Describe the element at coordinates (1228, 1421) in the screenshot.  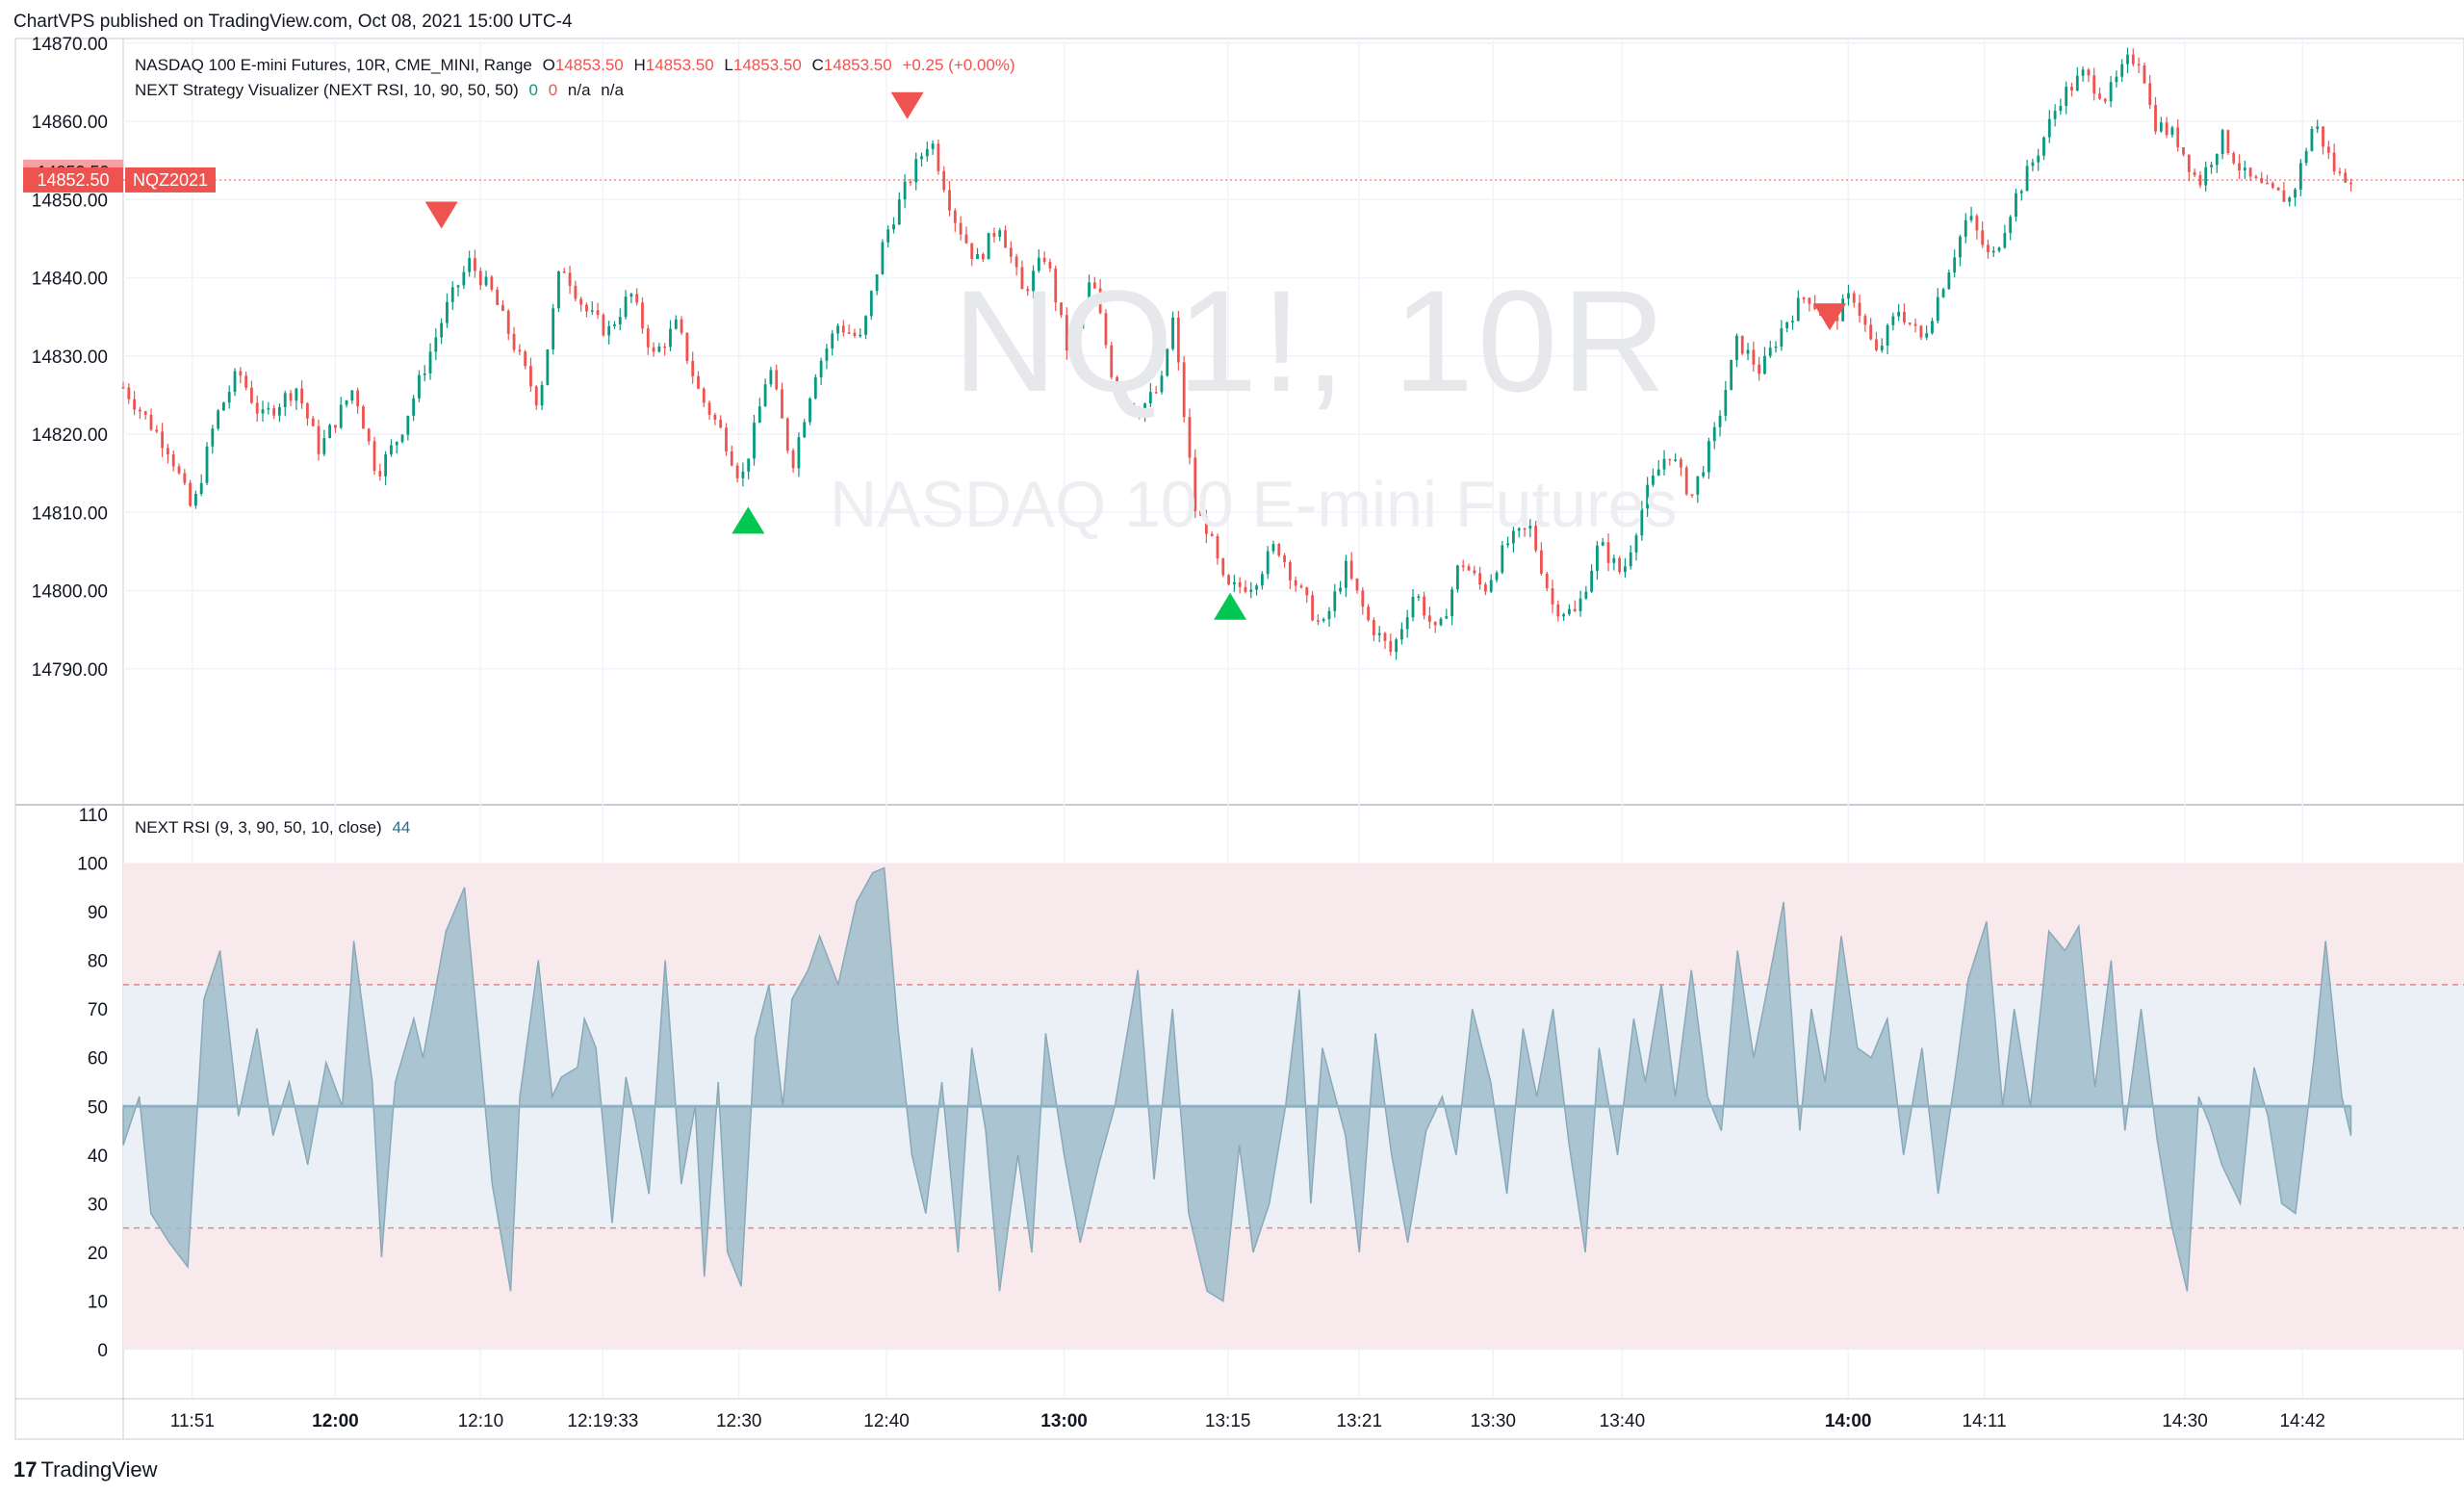
I see `x-tick-label: 13:15` at that location.